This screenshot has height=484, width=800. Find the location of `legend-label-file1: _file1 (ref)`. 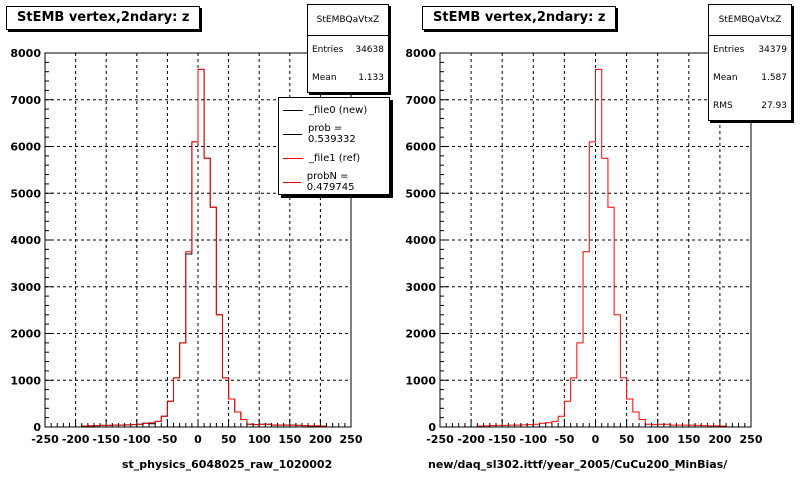

legend-label-file1: _file1 (ref) is located at coordinates (335, 158).